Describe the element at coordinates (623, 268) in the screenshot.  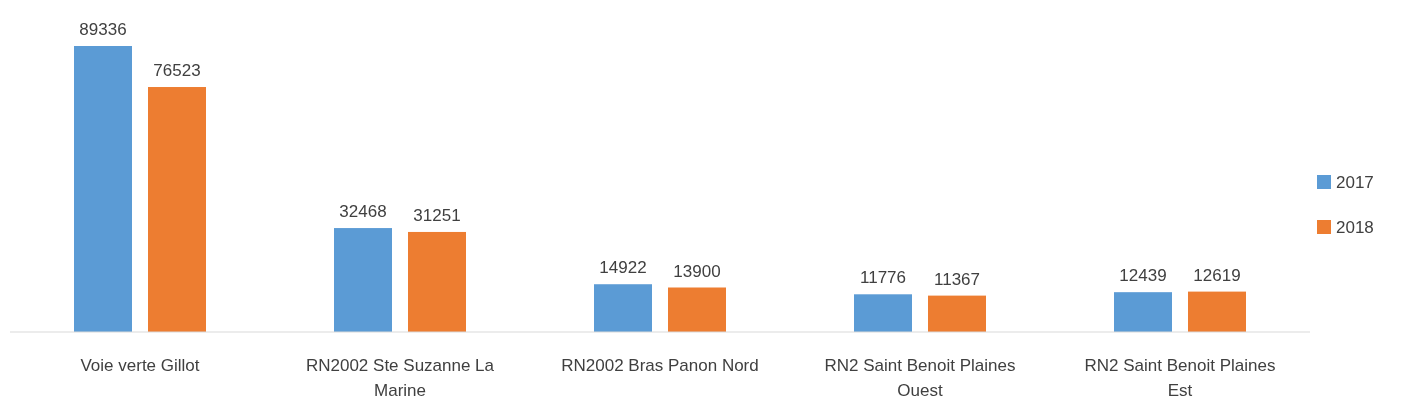
I see `data-label: 14922` at that location.